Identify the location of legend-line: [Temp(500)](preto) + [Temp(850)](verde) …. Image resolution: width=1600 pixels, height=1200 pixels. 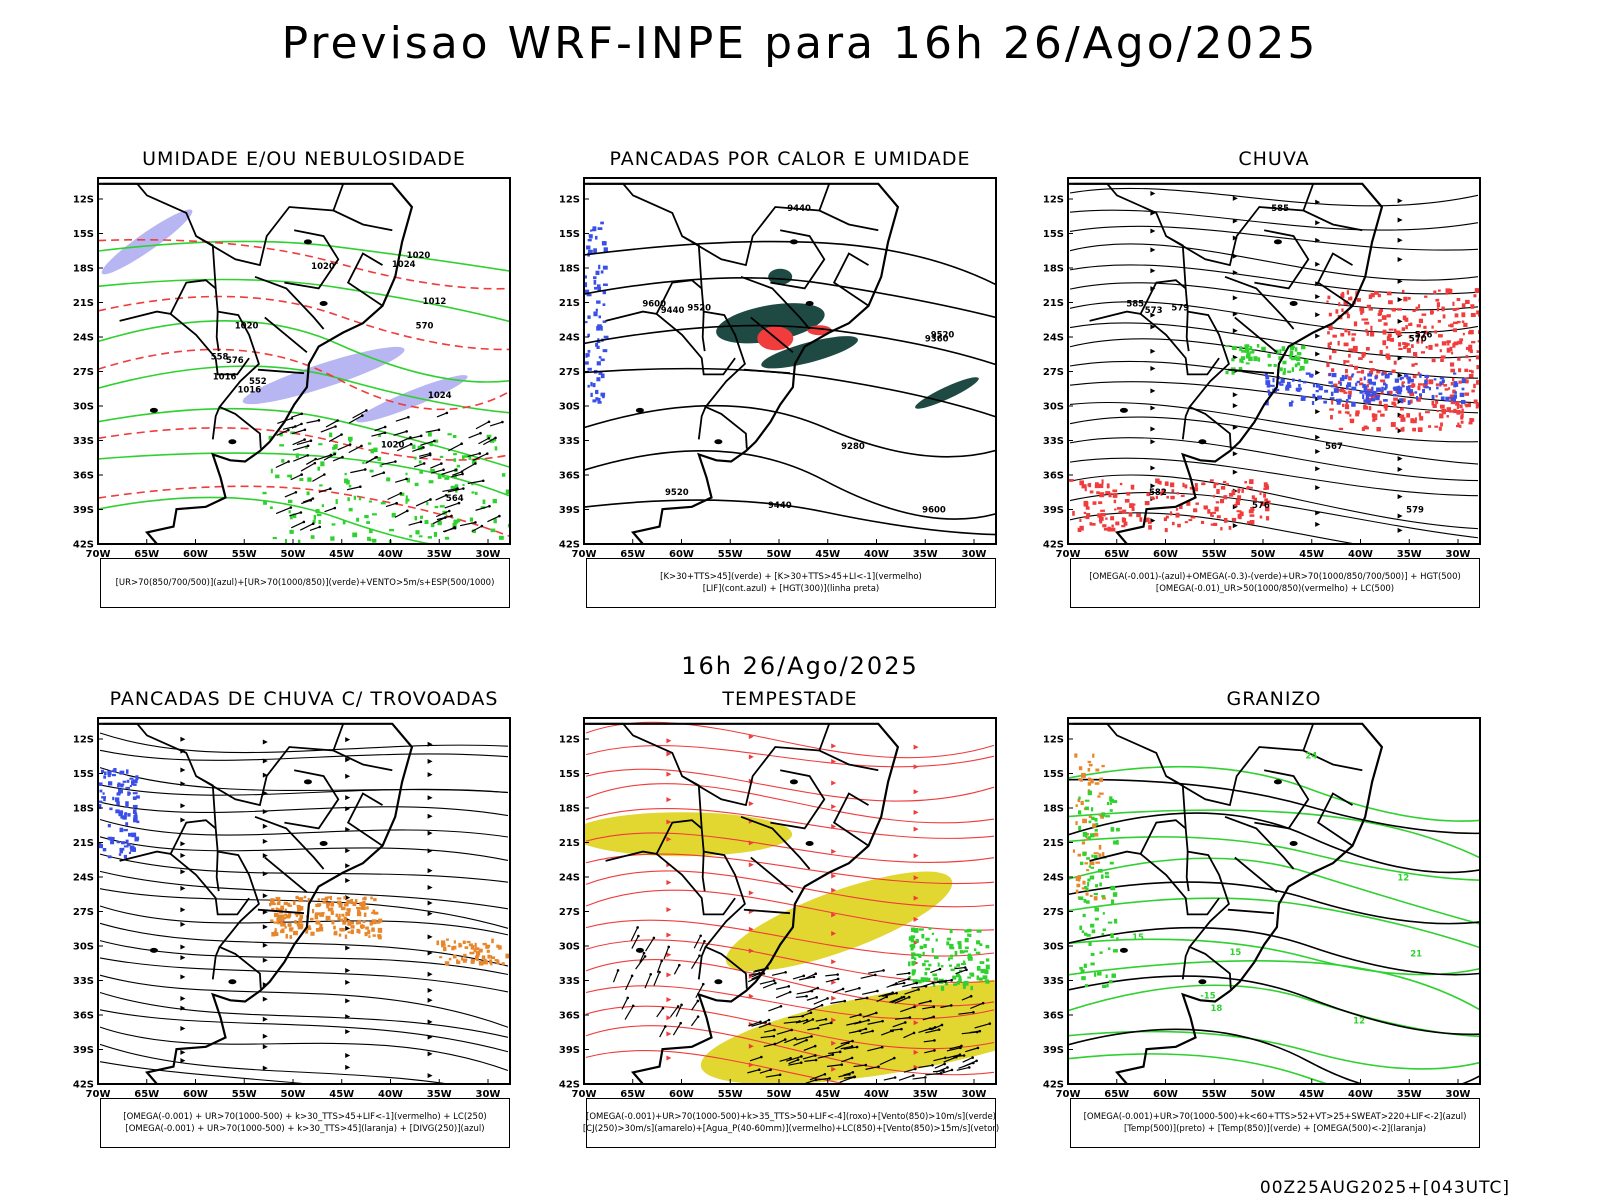
(1275, 1129).